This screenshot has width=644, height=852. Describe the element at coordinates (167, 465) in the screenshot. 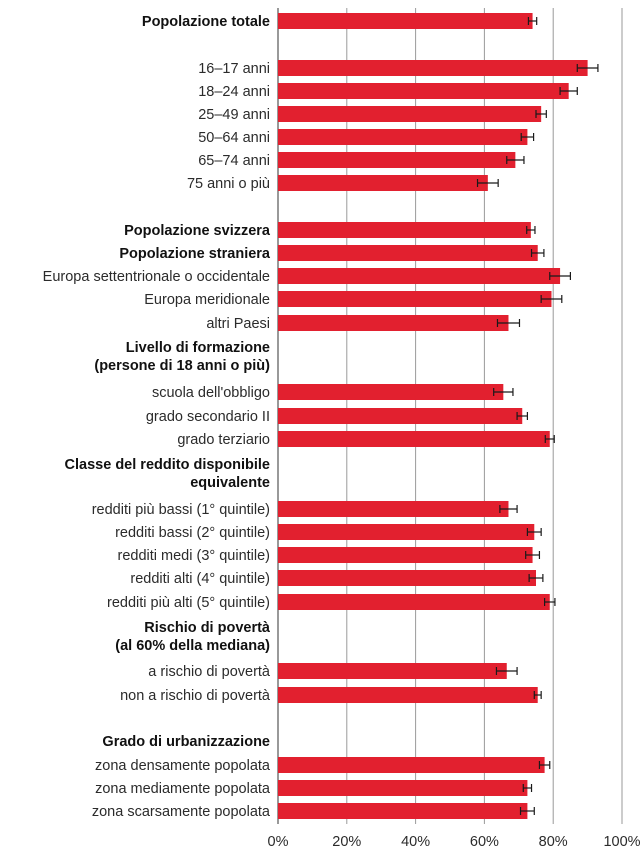

I see `category-label: Classe del reddito disponibile` at that location.